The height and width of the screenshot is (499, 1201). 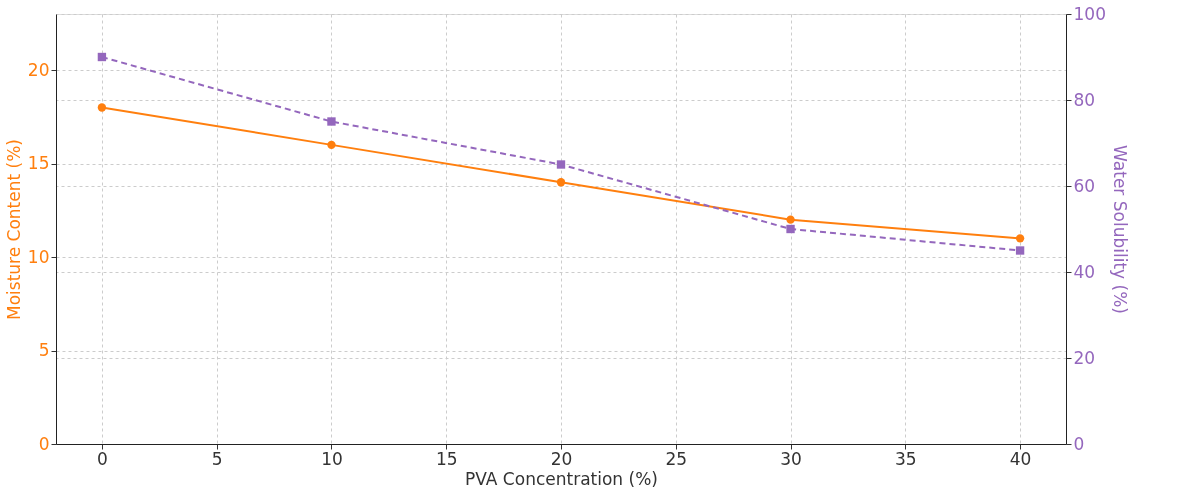 What do you see at coordinates (1084, 271) in the screenshot?
I see `y2-tick-label: 40` at bounding box center [1084, 271].